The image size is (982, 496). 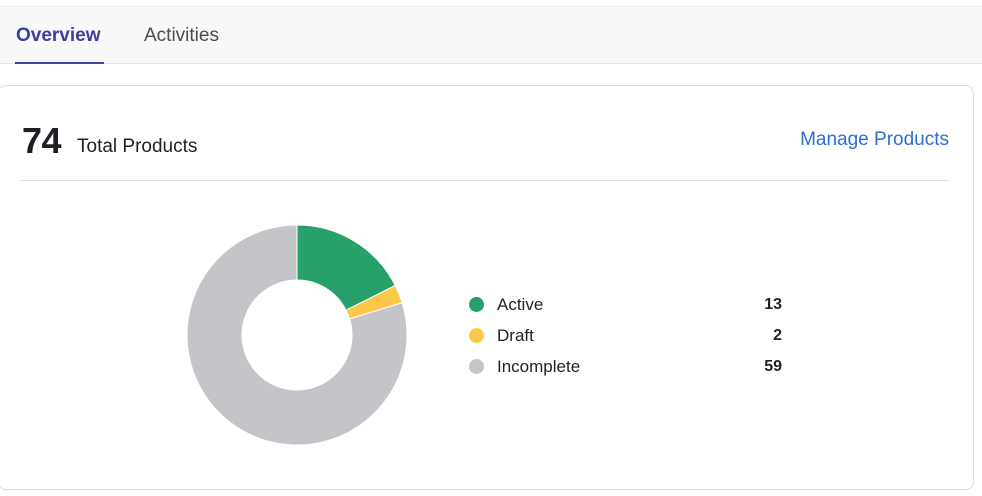 I want to click on card-header-divider, so click(x=485, y=180).